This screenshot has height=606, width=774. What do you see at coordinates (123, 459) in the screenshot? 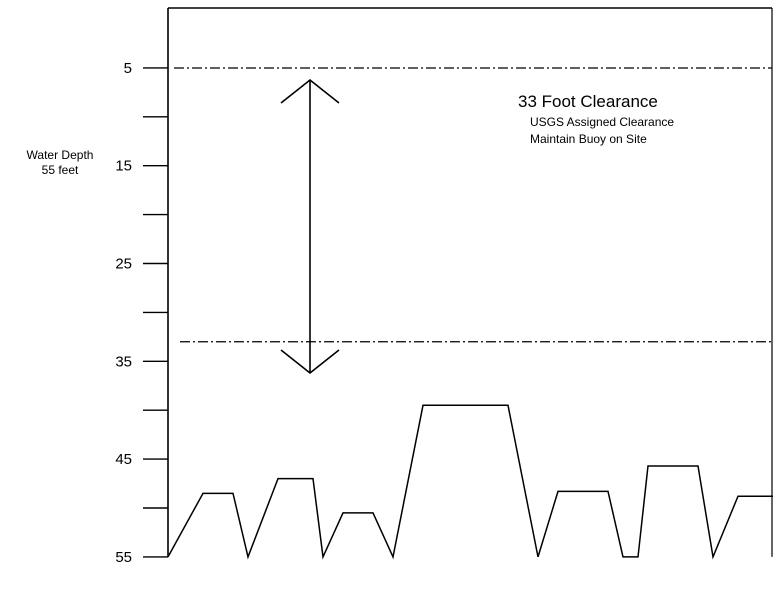
I see `axis-tick-label-45: 45` at bounding box center [123, 459].